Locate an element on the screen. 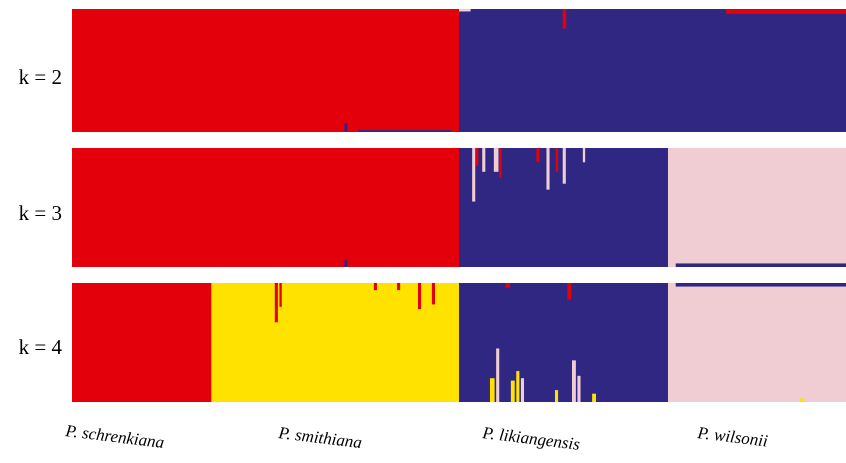 The width and height of the screenshot is (846, 463). panel-label-k2: k = 2 is located at coordinates (40, 77).